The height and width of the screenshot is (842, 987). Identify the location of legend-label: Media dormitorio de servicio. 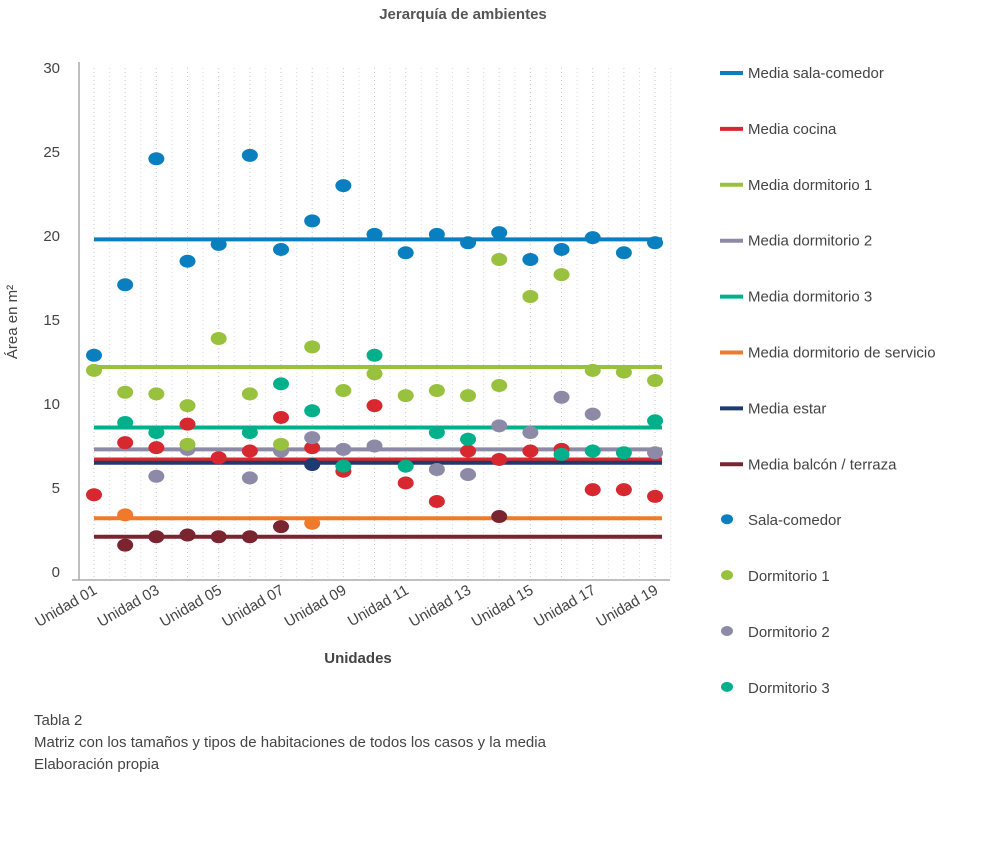
(842, 353).